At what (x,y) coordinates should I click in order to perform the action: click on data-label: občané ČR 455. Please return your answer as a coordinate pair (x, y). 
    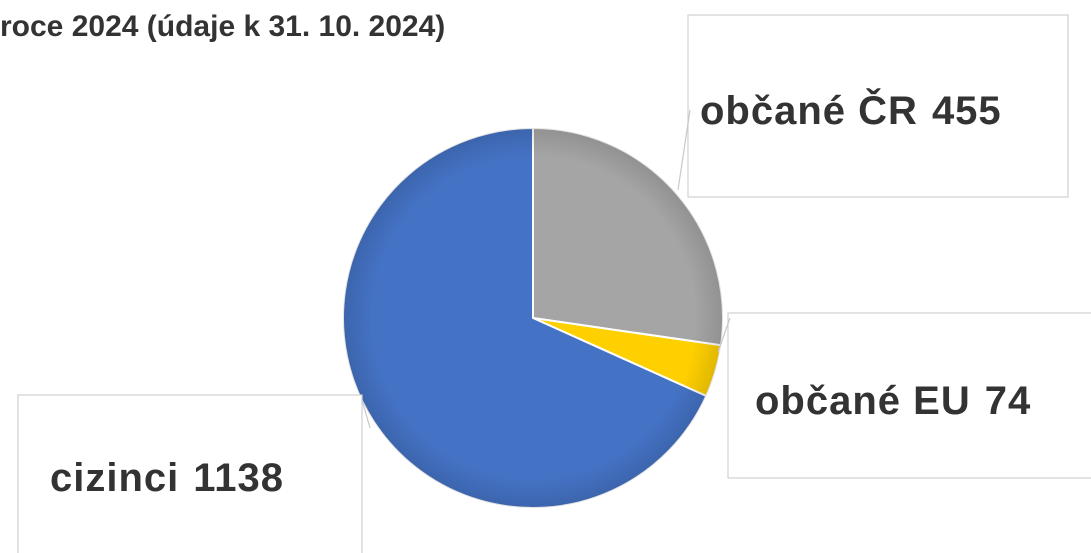
    Looking at the image, I should click on (851, 110).